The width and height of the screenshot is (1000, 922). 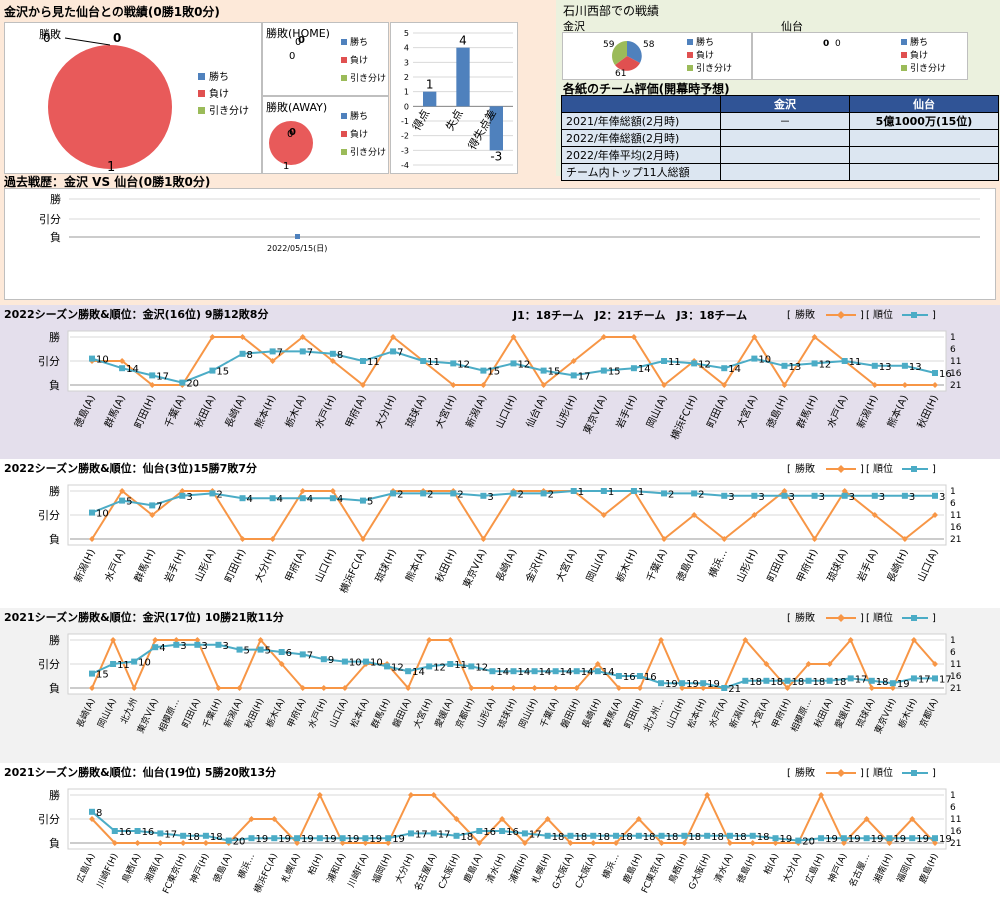 What do you see at coordinates (405, 150) in the screenshot?
I see `goal-y-tick: -3` at bounding box center [405, 150].